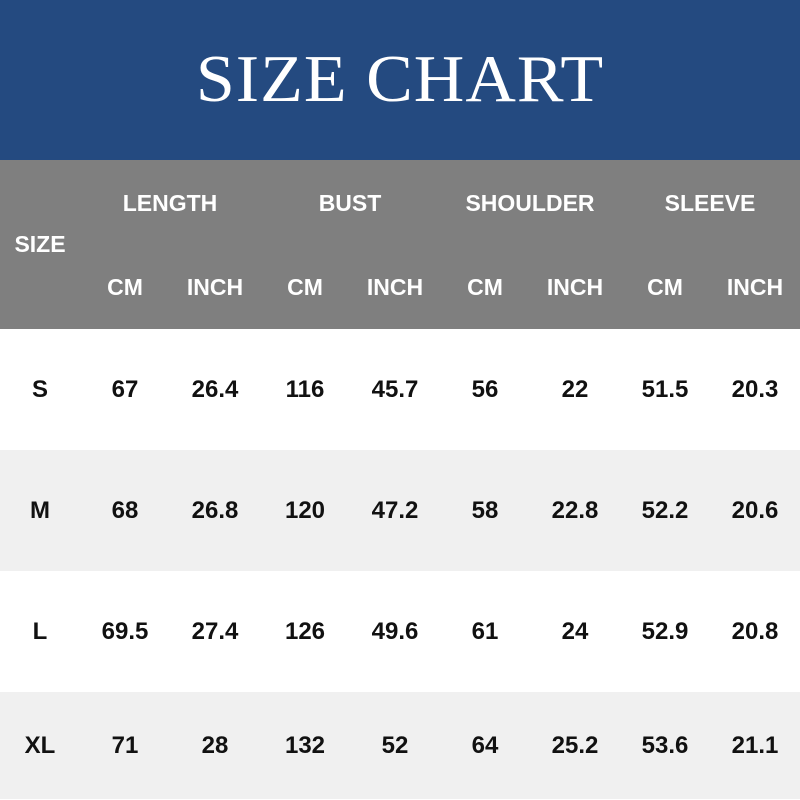 The height and width of the screenshot is (800, 800). Describe the element at coordinates (170, 202) in the screenshot. I see `header-length: LENGTH` at that location.